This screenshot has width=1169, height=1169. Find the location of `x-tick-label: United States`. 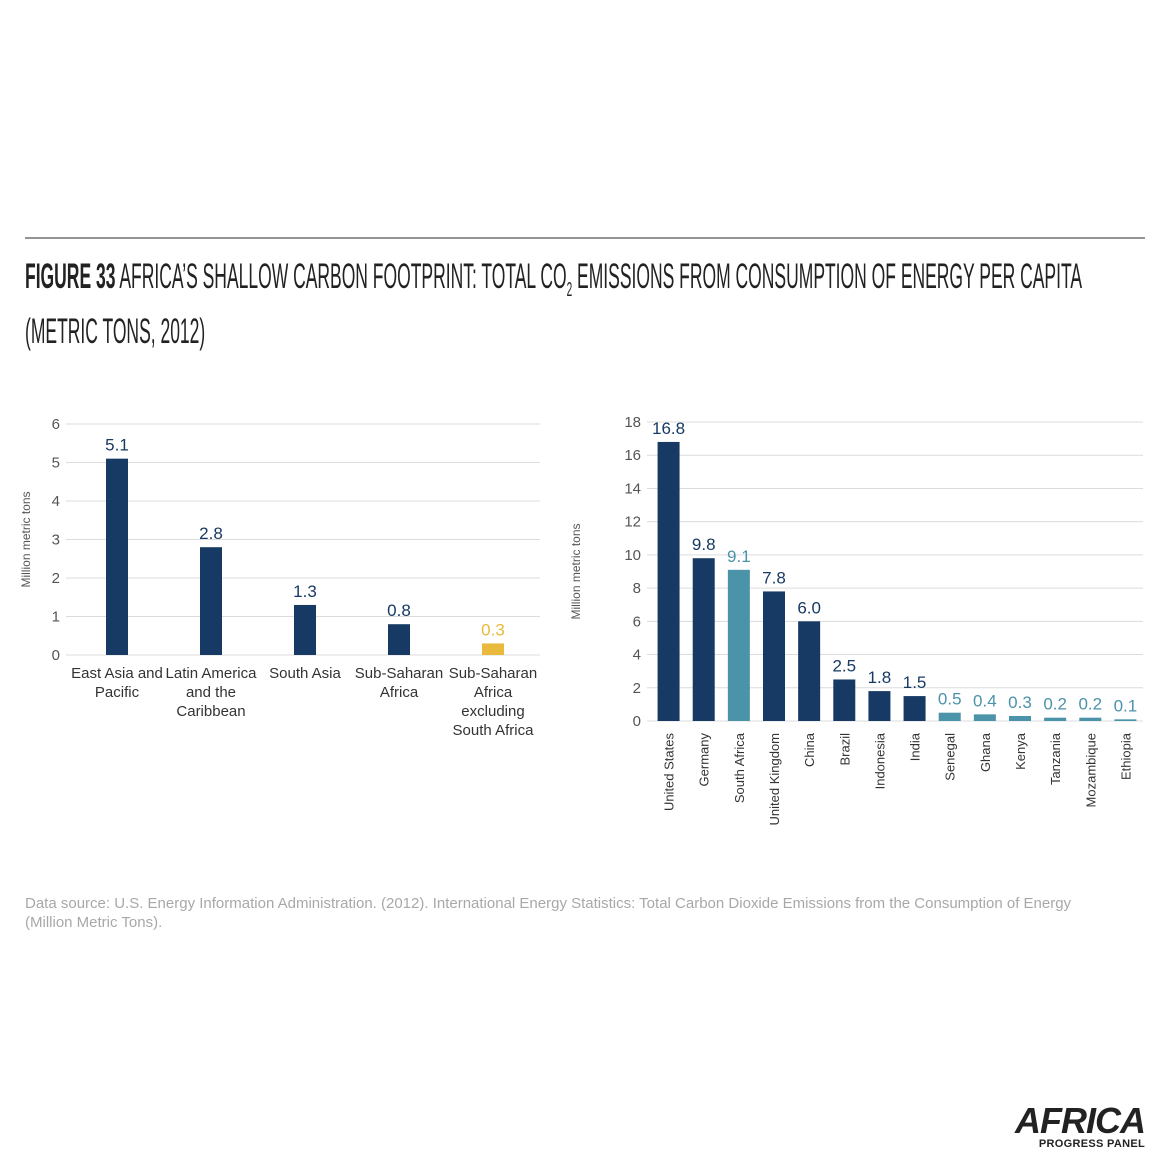

x-tick-label: United States is located at coordinates (669, 772).